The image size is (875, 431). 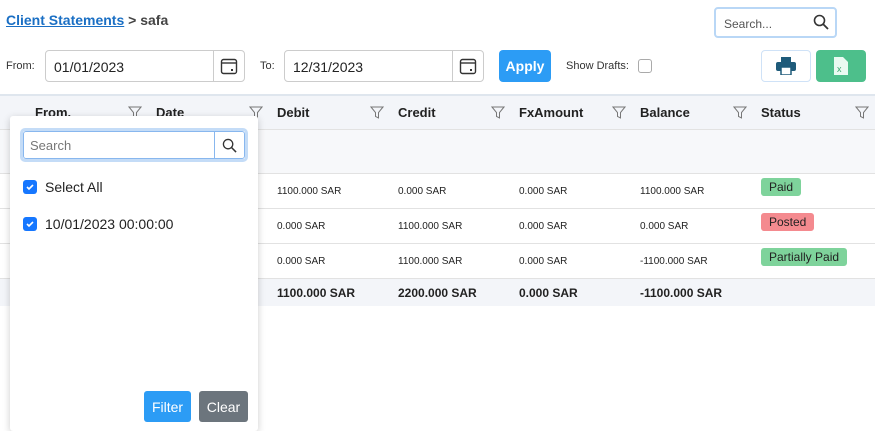 What do you see at coordinates (89, 67) in the screenshot?
I see `from-date-value: 01/01/2023` at bounding box center [89, 67].